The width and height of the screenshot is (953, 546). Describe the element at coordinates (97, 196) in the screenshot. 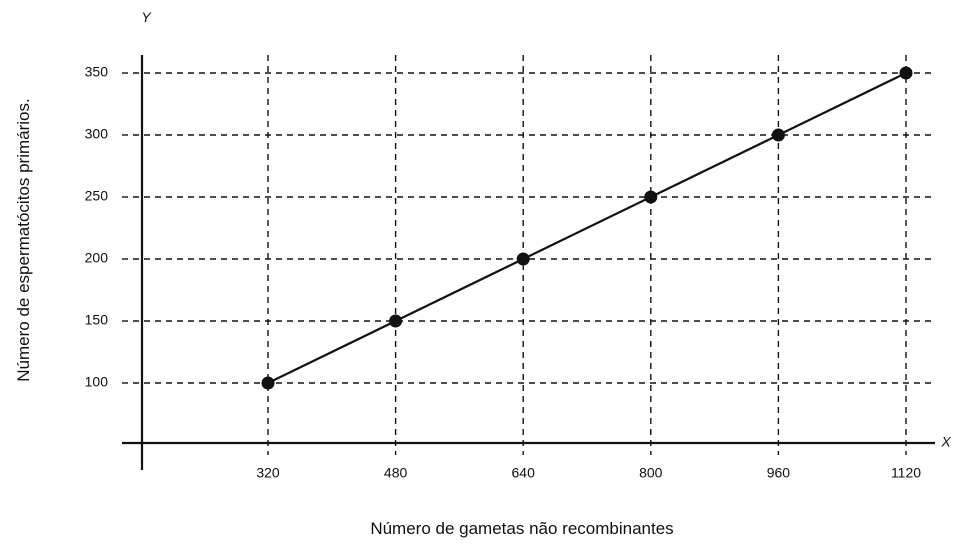

I see `y-tick-label-250: 250` at that location.